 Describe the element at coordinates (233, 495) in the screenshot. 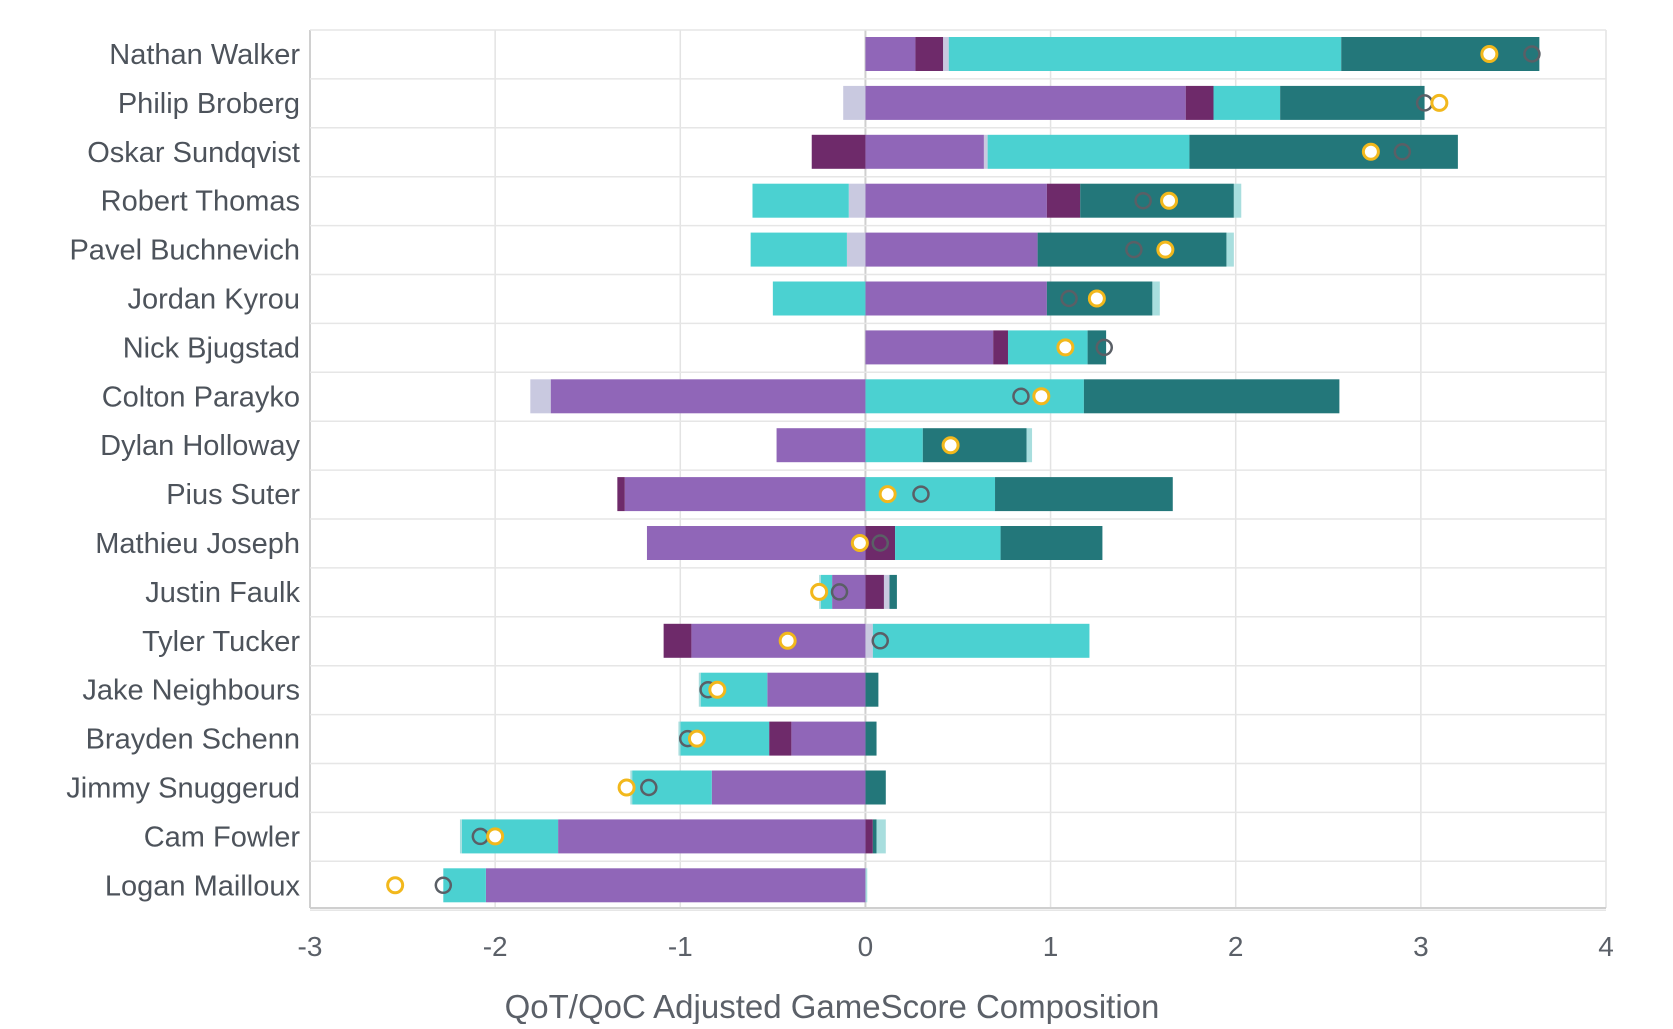

I see `player-label: Pius Suter` at that location.